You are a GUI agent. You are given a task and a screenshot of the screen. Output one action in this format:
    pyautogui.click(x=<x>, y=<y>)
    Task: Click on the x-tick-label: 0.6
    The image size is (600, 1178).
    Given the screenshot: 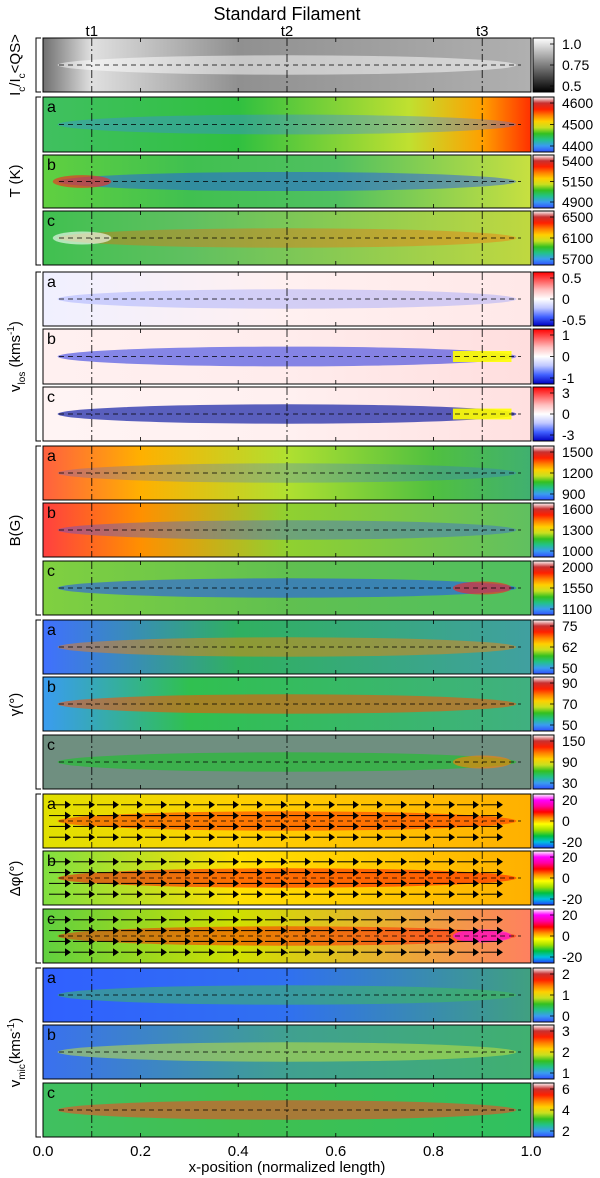 What is the action you would take?
    pyautogui.click(x=335, y=1151)
    